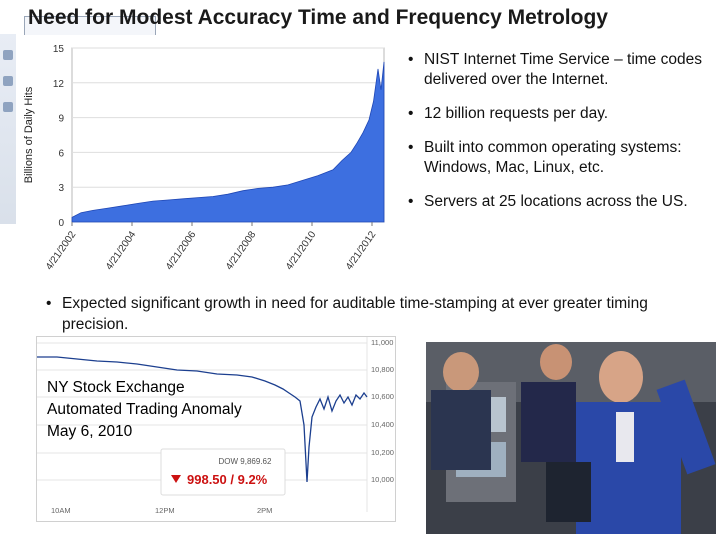 The image size is (720, 540). Describe the element at coordinates (29, 134) in the screenshot. I see `y-axis-label: Billions of Daily Hits` at that location.